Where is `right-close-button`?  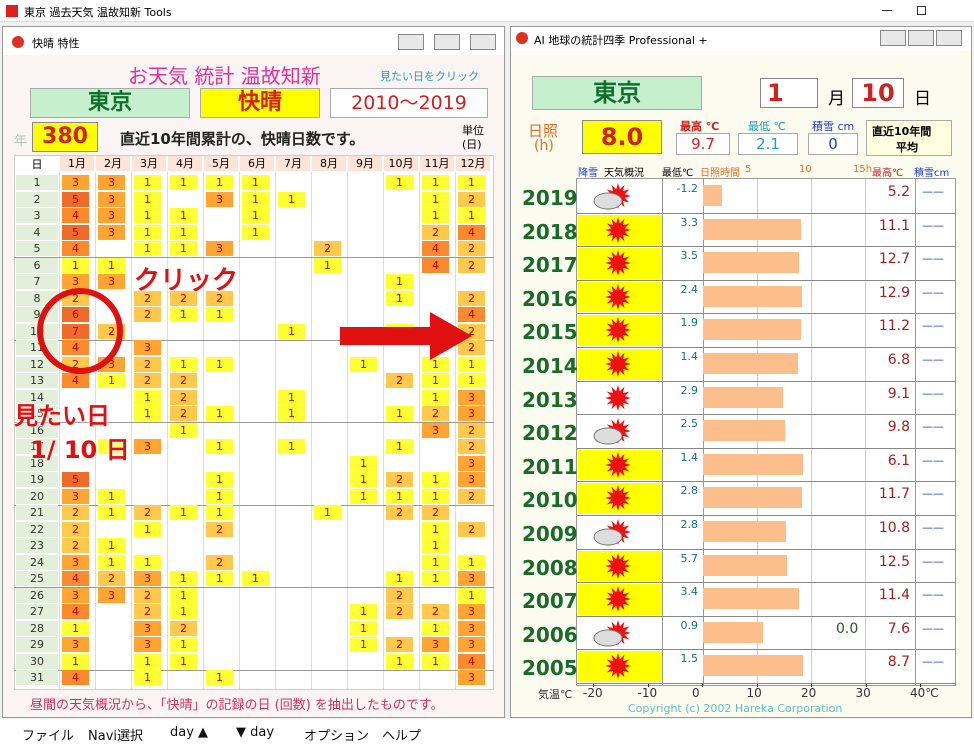
right-close-button is located at coordinates (949, 38).